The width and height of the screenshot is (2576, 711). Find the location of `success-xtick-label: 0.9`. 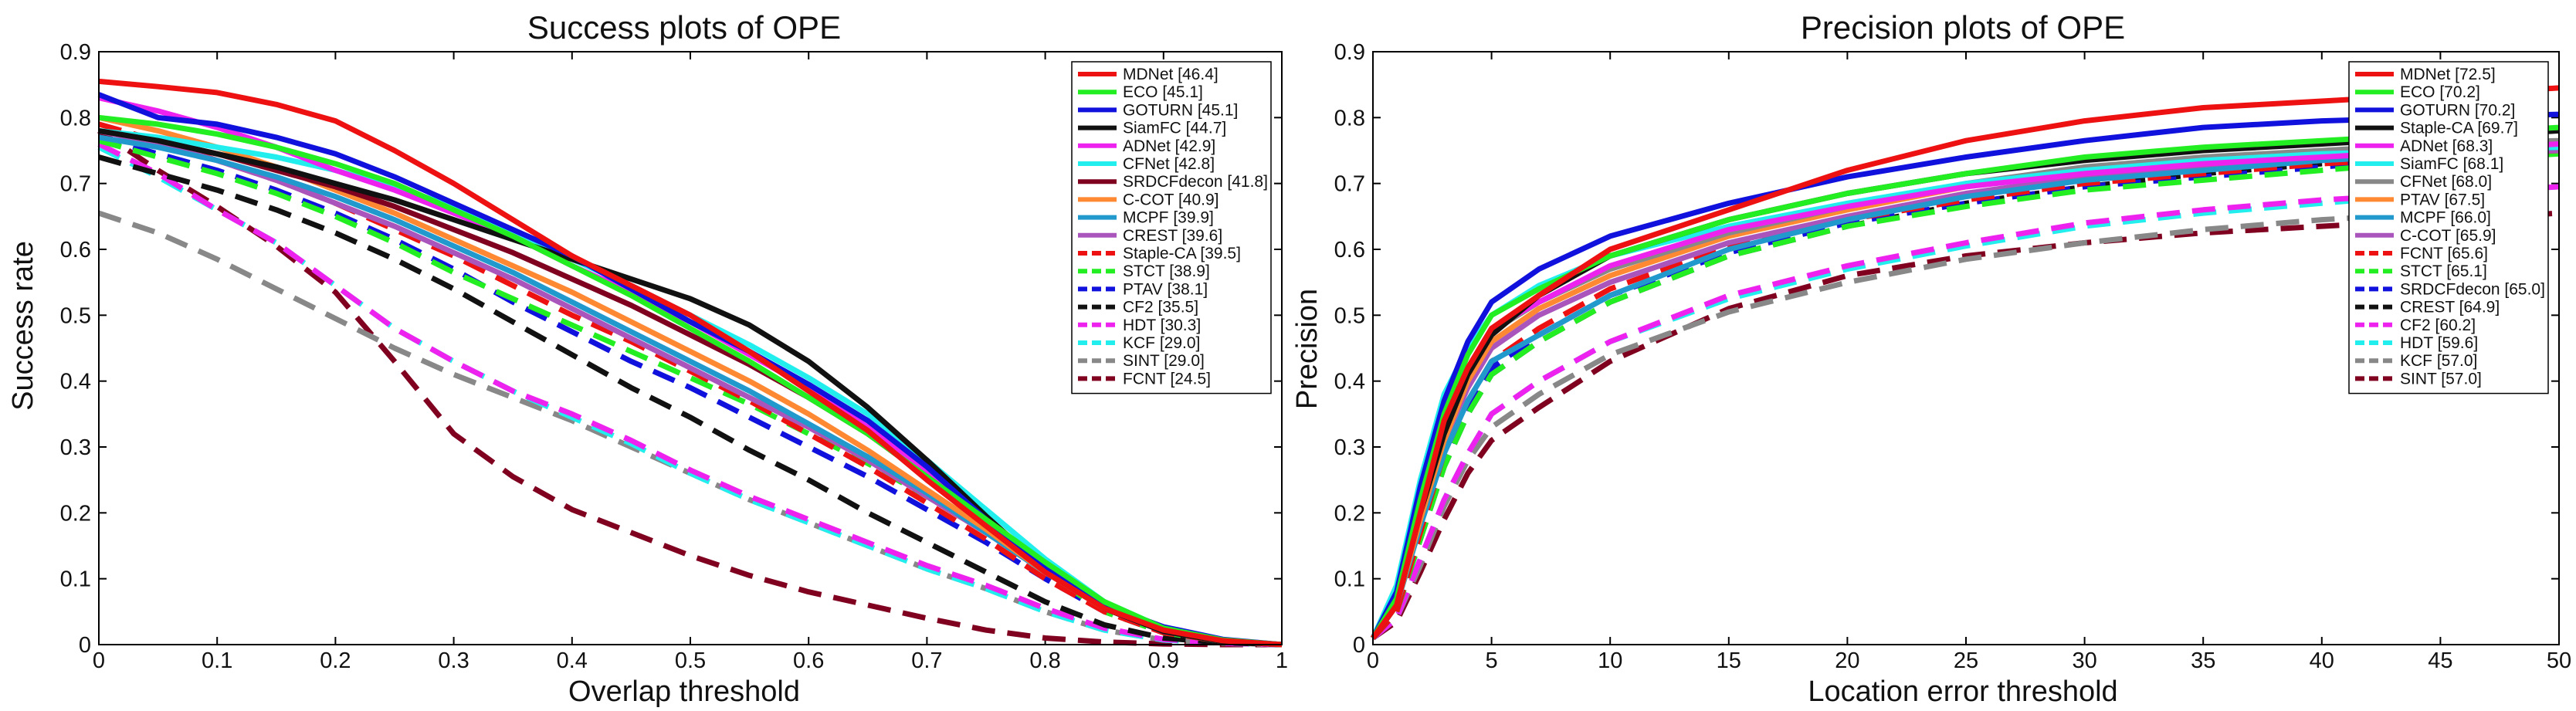

success-xtick-label: 0.9 is located at coordinates (1163, 660).